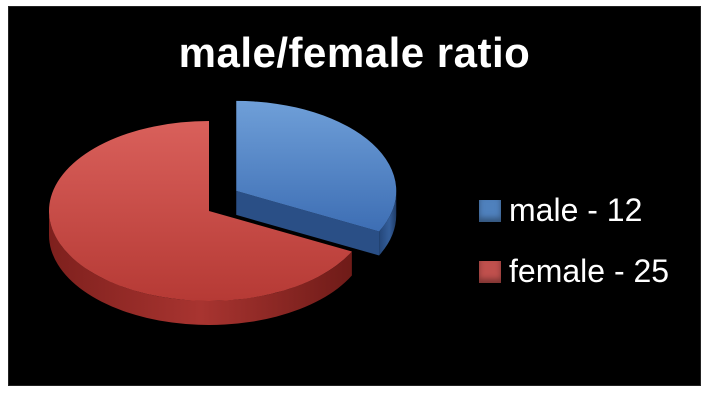  What do you see at coordinates (490, 210) in the screenshot?
I see `legend-swatch-male` at bounding box center [490, 210].